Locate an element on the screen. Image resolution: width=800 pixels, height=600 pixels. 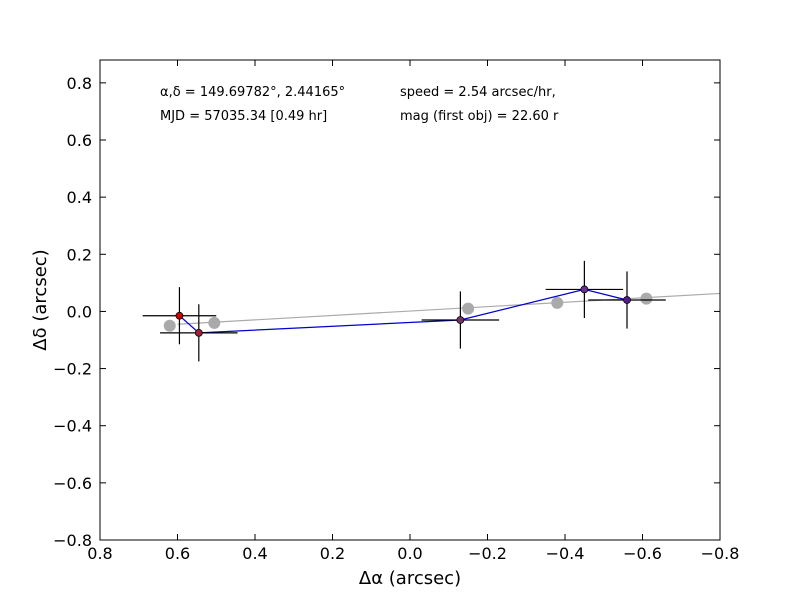
x-axis-label: Δα (arcsec) is located at coordinates (410, 578).